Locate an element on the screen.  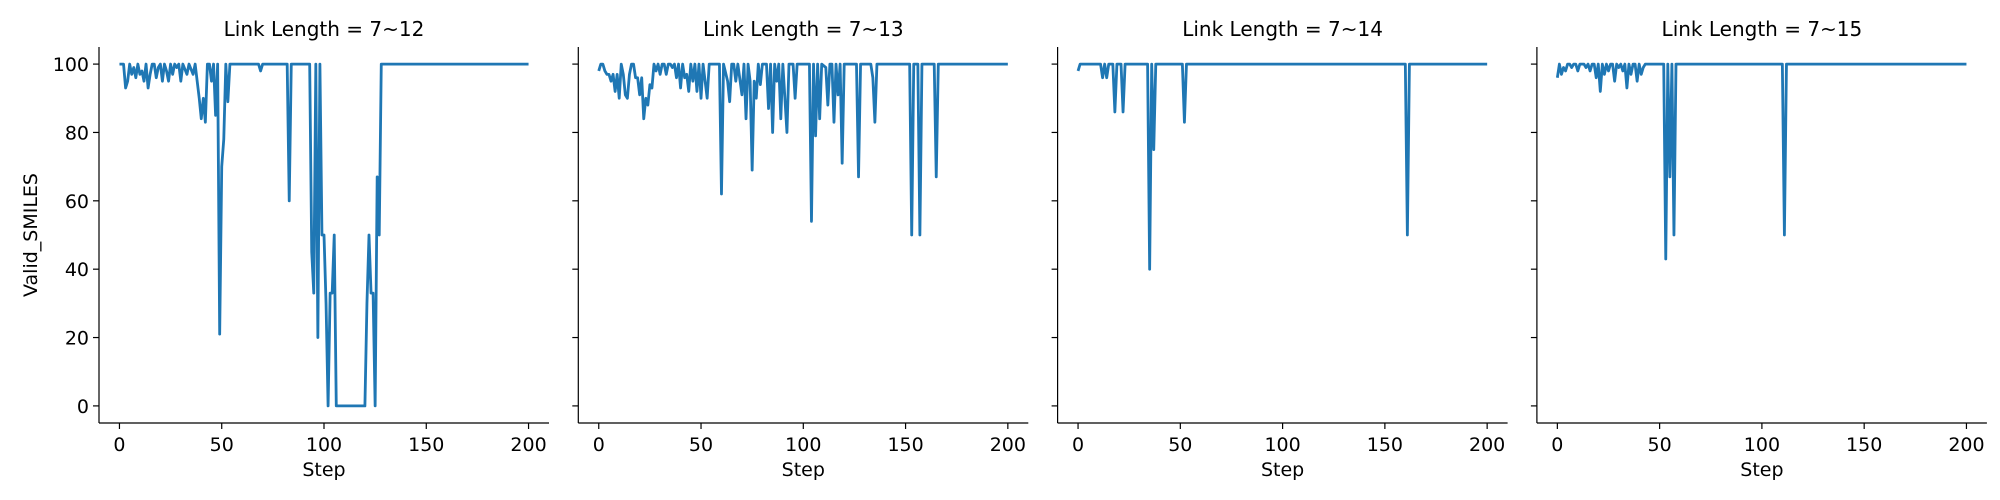
panel-title: Link Length = 7~12 is located at coordinates (324, 29).